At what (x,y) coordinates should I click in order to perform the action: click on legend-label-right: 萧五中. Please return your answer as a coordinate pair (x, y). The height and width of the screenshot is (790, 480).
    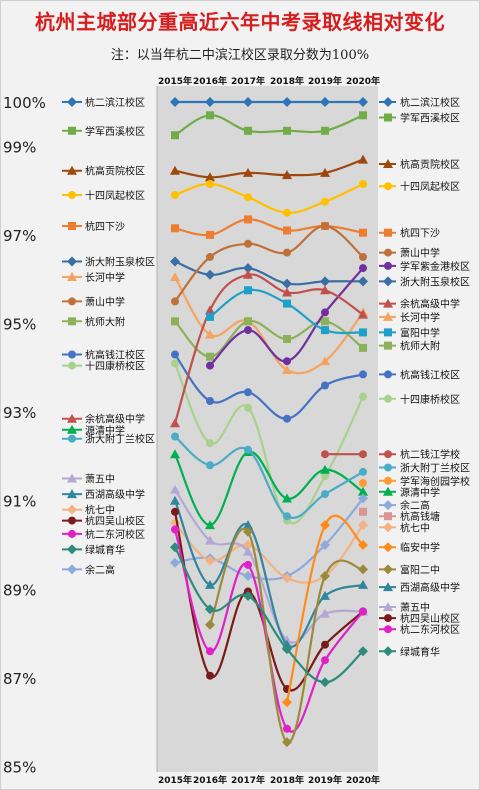
    Looking at the image, I should click on (415, 607).